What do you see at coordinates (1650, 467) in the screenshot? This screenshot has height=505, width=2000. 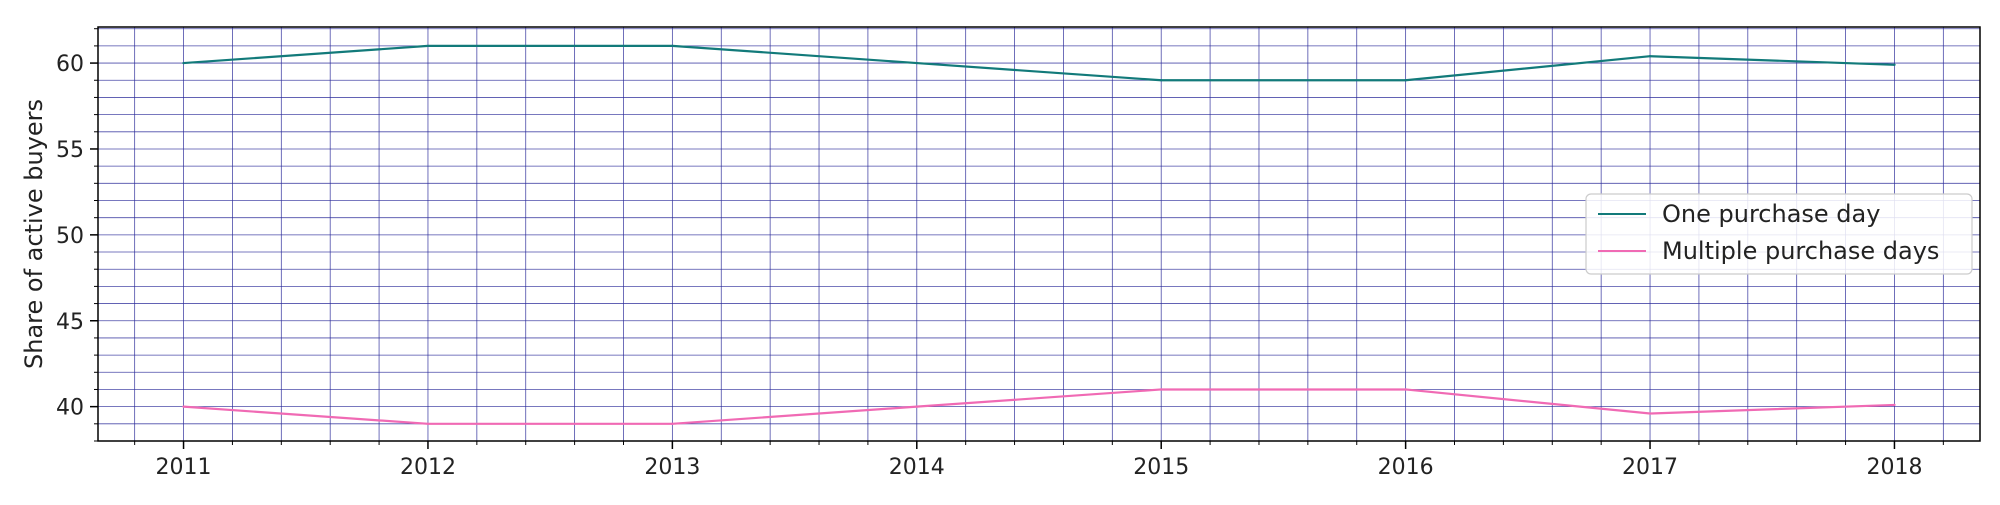 I see `x-tick-label: 2017` at bounding box center [1650, 467].